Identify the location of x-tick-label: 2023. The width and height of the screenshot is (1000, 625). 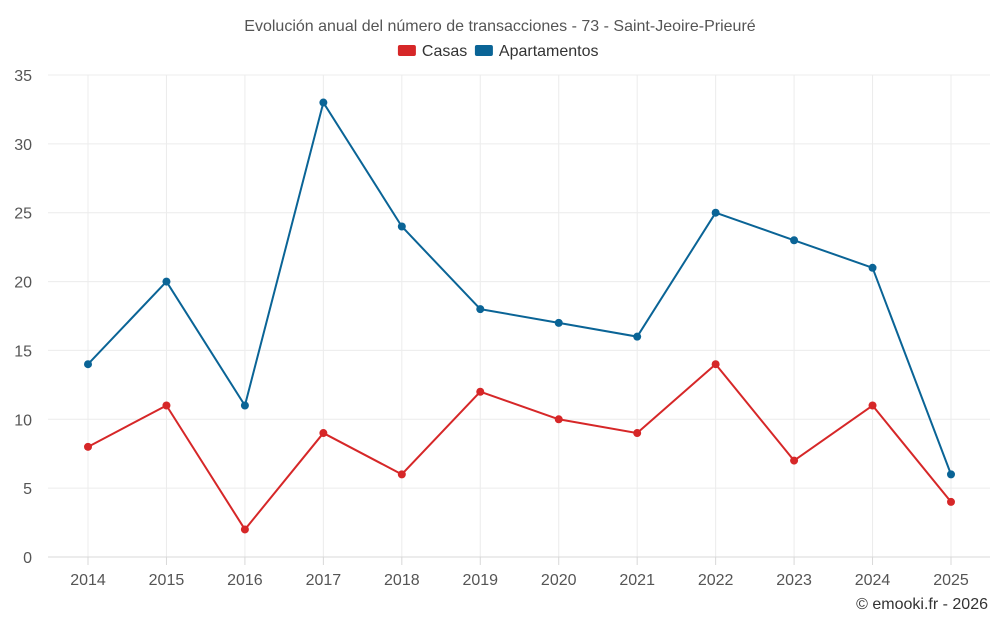
(794, 580).